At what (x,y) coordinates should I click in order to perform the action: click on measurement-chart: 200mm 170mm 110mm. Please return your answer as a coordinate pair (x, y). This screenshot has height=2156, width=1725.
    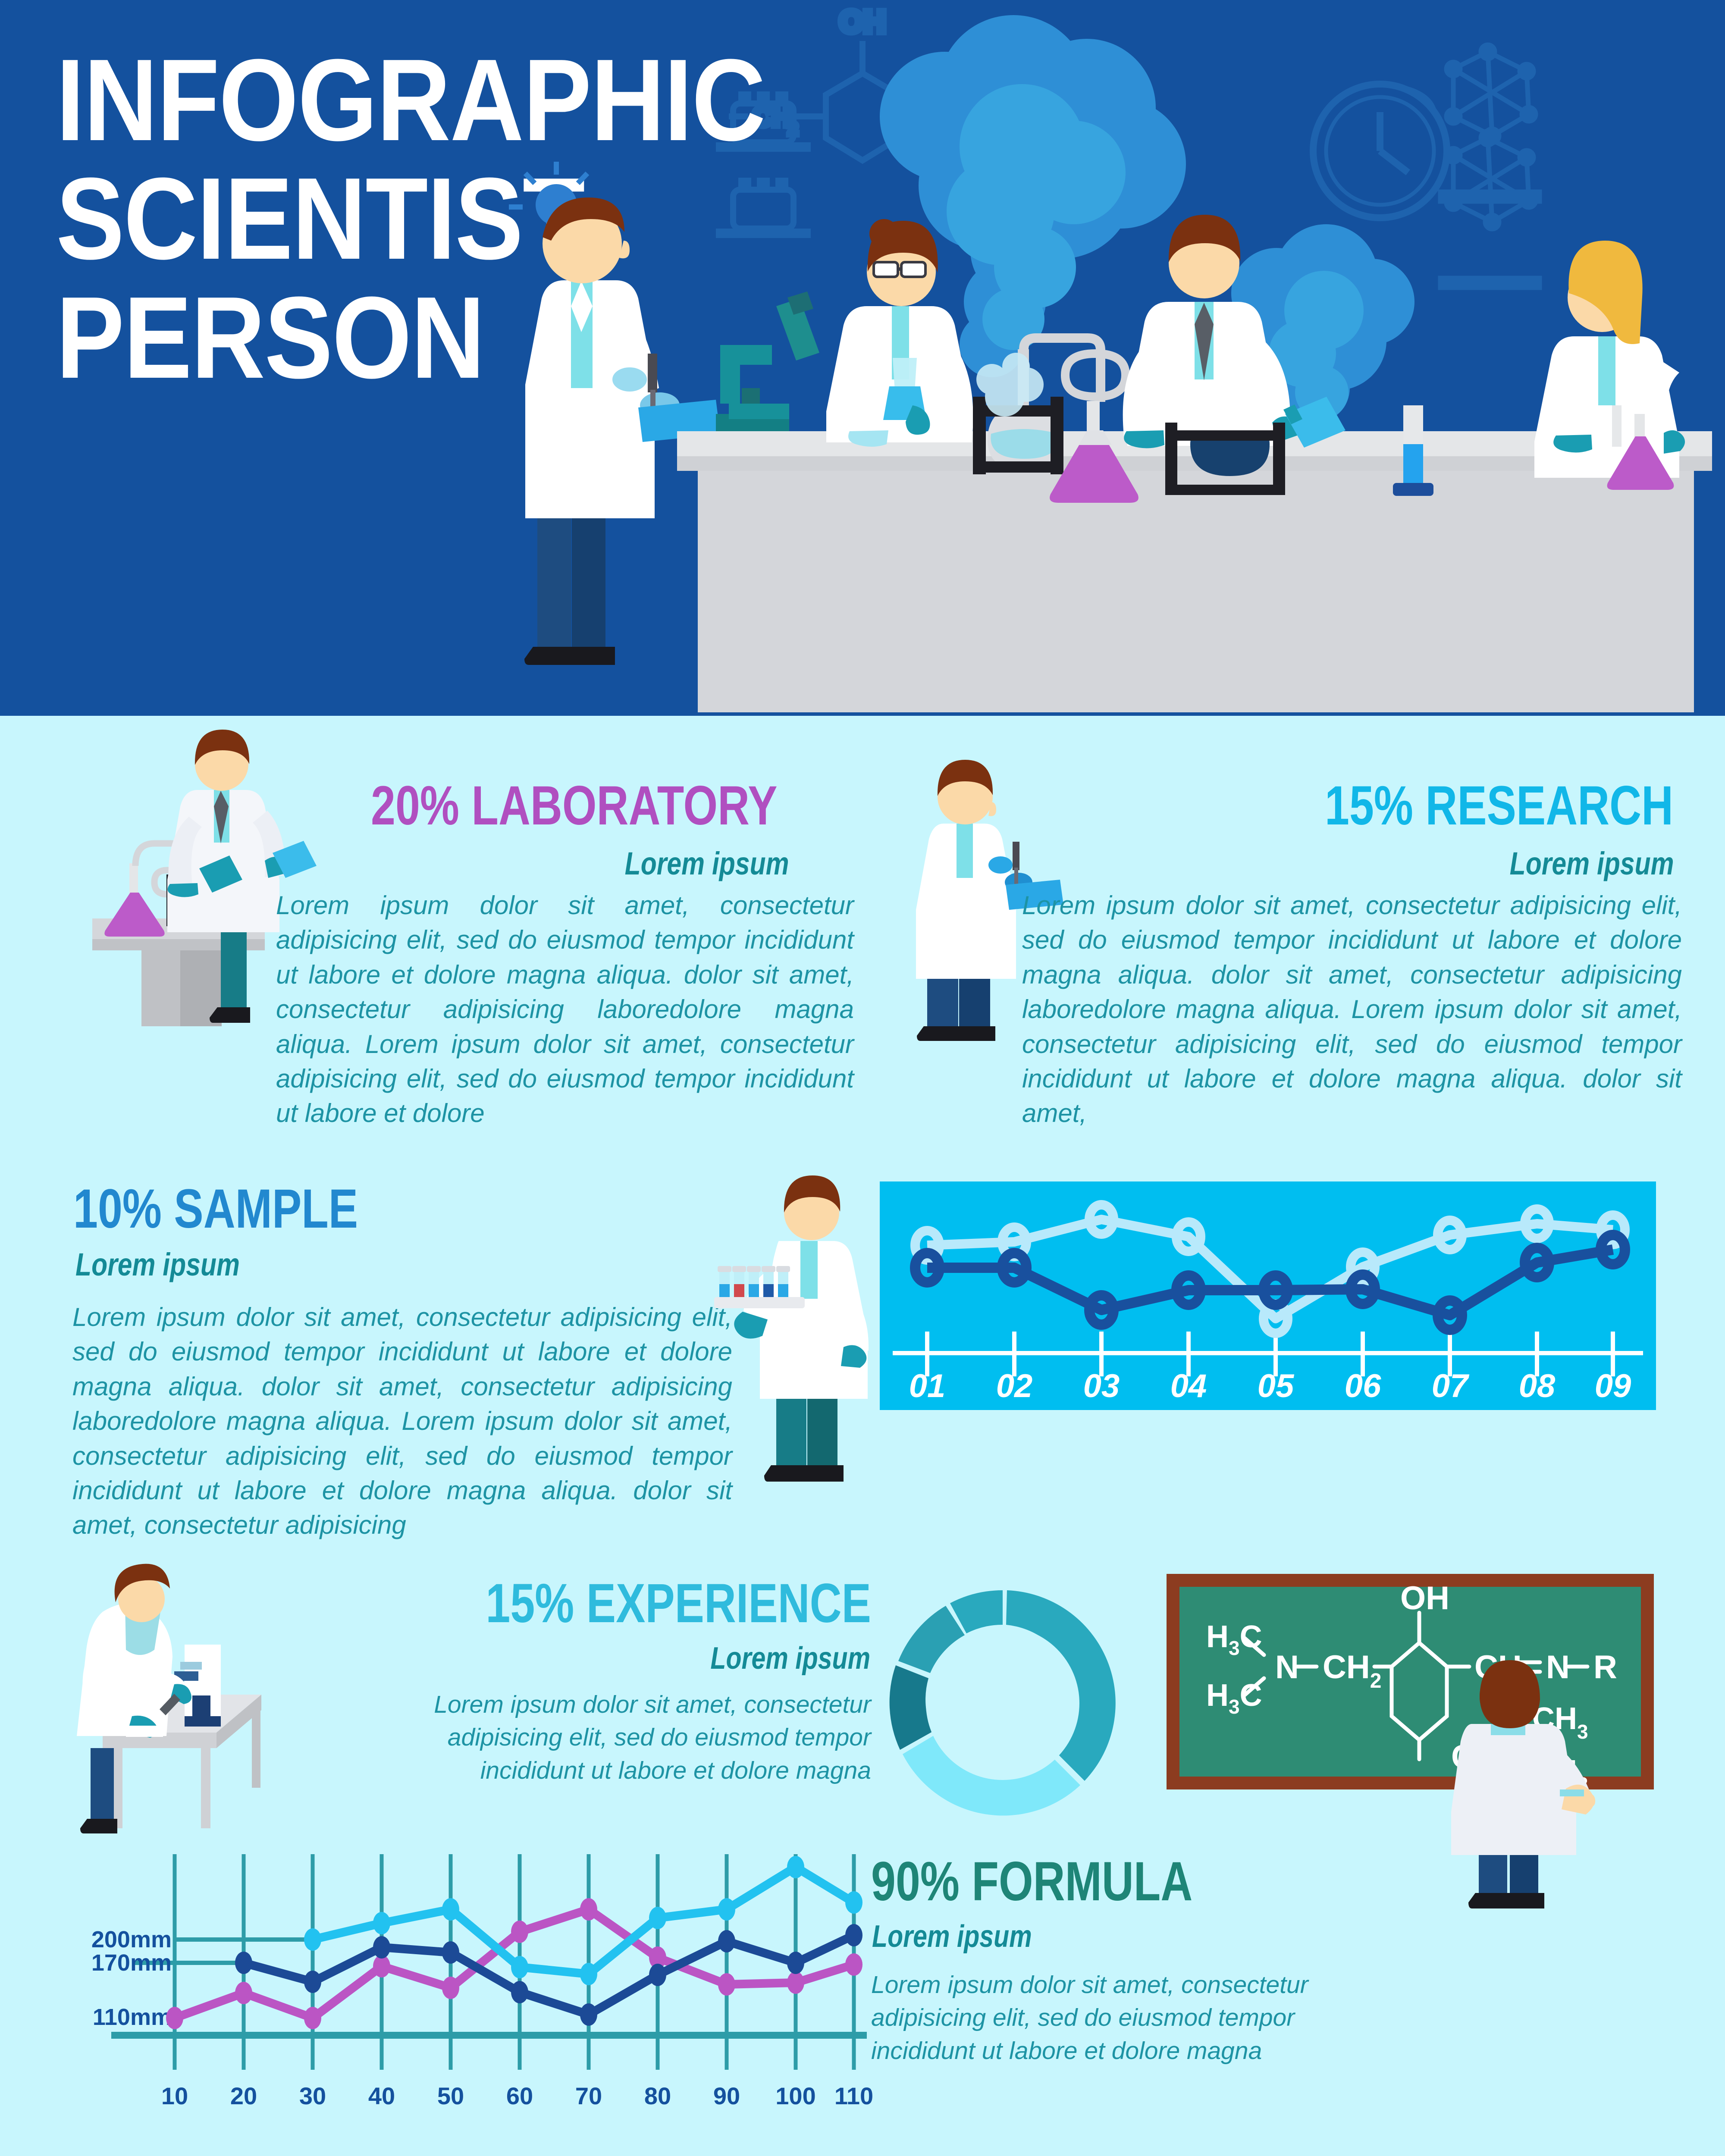
    Looking at the image, I should click on (482, 1981).